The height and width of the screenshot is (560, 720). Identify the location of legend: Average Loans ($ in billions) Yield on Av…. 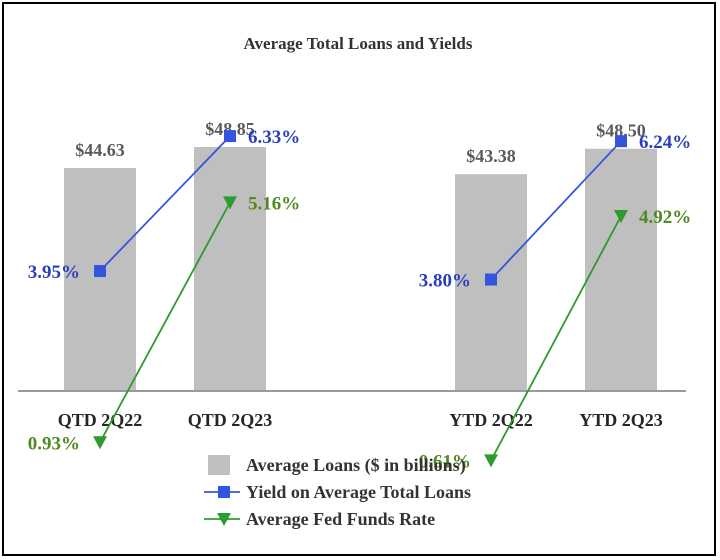
(337, 492).